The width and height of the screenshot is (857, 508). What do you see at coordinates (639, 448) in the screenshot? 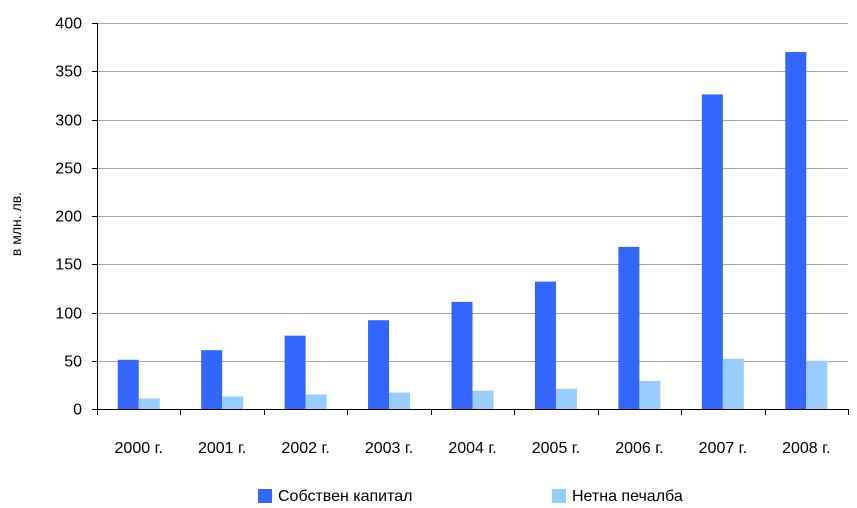
I see `x-tick-label: 2006 г.` at bounding box center [639, 448].